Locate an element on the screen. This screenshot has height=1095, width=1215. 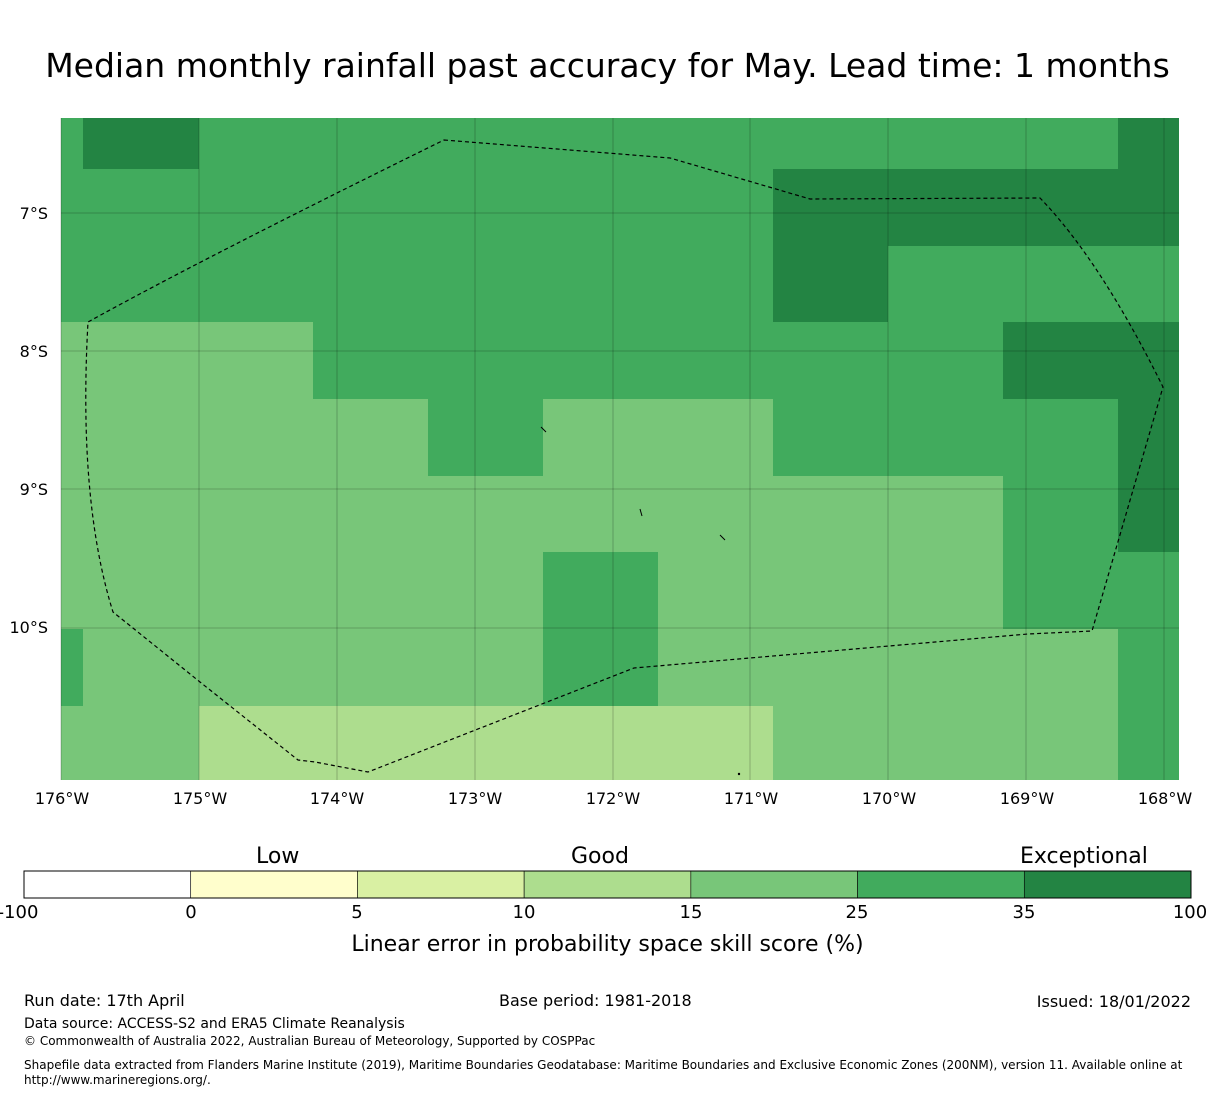
issued-date: Issued: 18/01/2022 is located at coordinates (1113, 1001).